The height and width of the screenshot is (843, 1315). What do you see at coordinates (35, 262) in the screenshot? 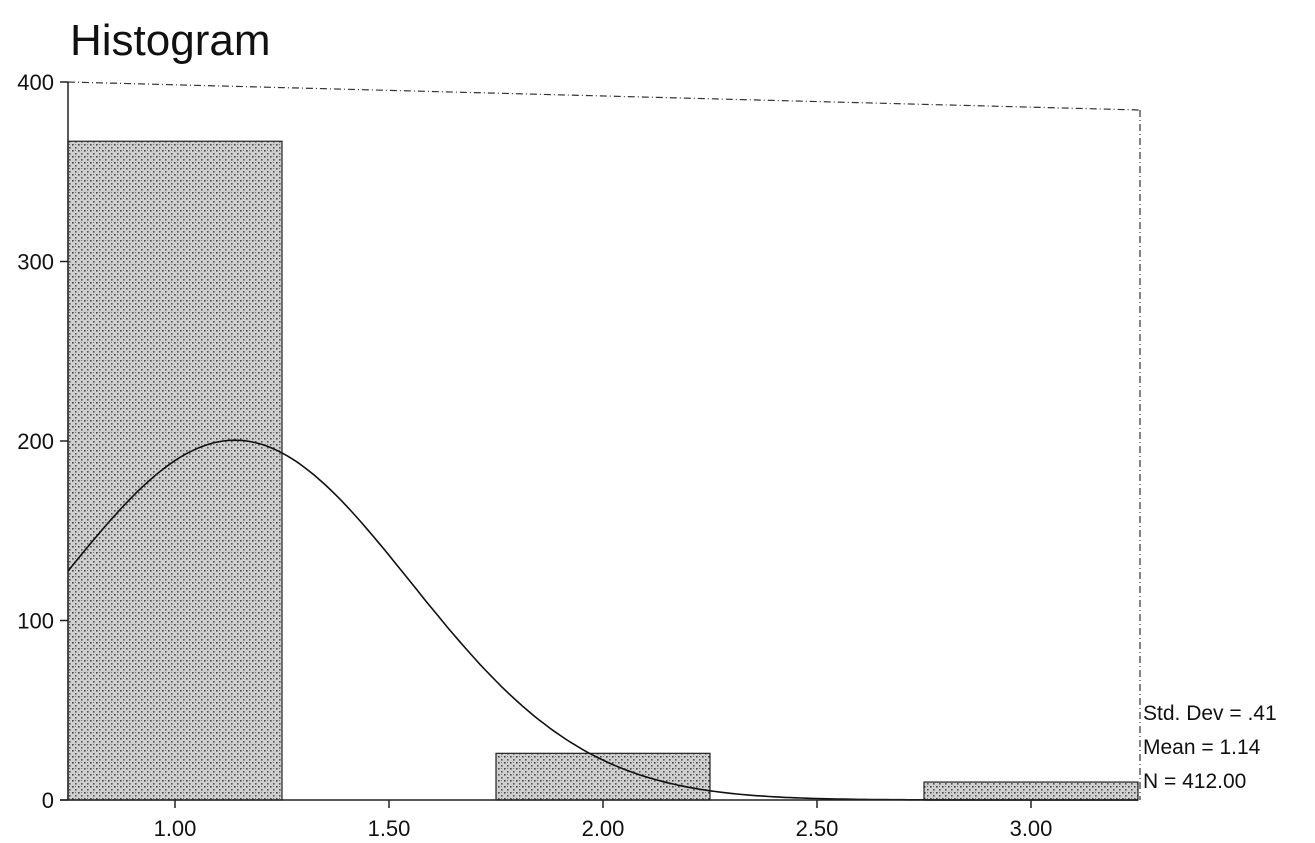
I see `y-tick-label: 300` at bounding box center [35, 262].